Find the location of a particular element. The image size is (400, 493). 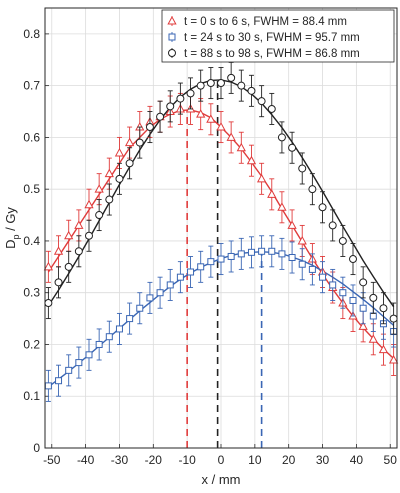

x-tick-label: -50 is located at coordinates (52, 460).